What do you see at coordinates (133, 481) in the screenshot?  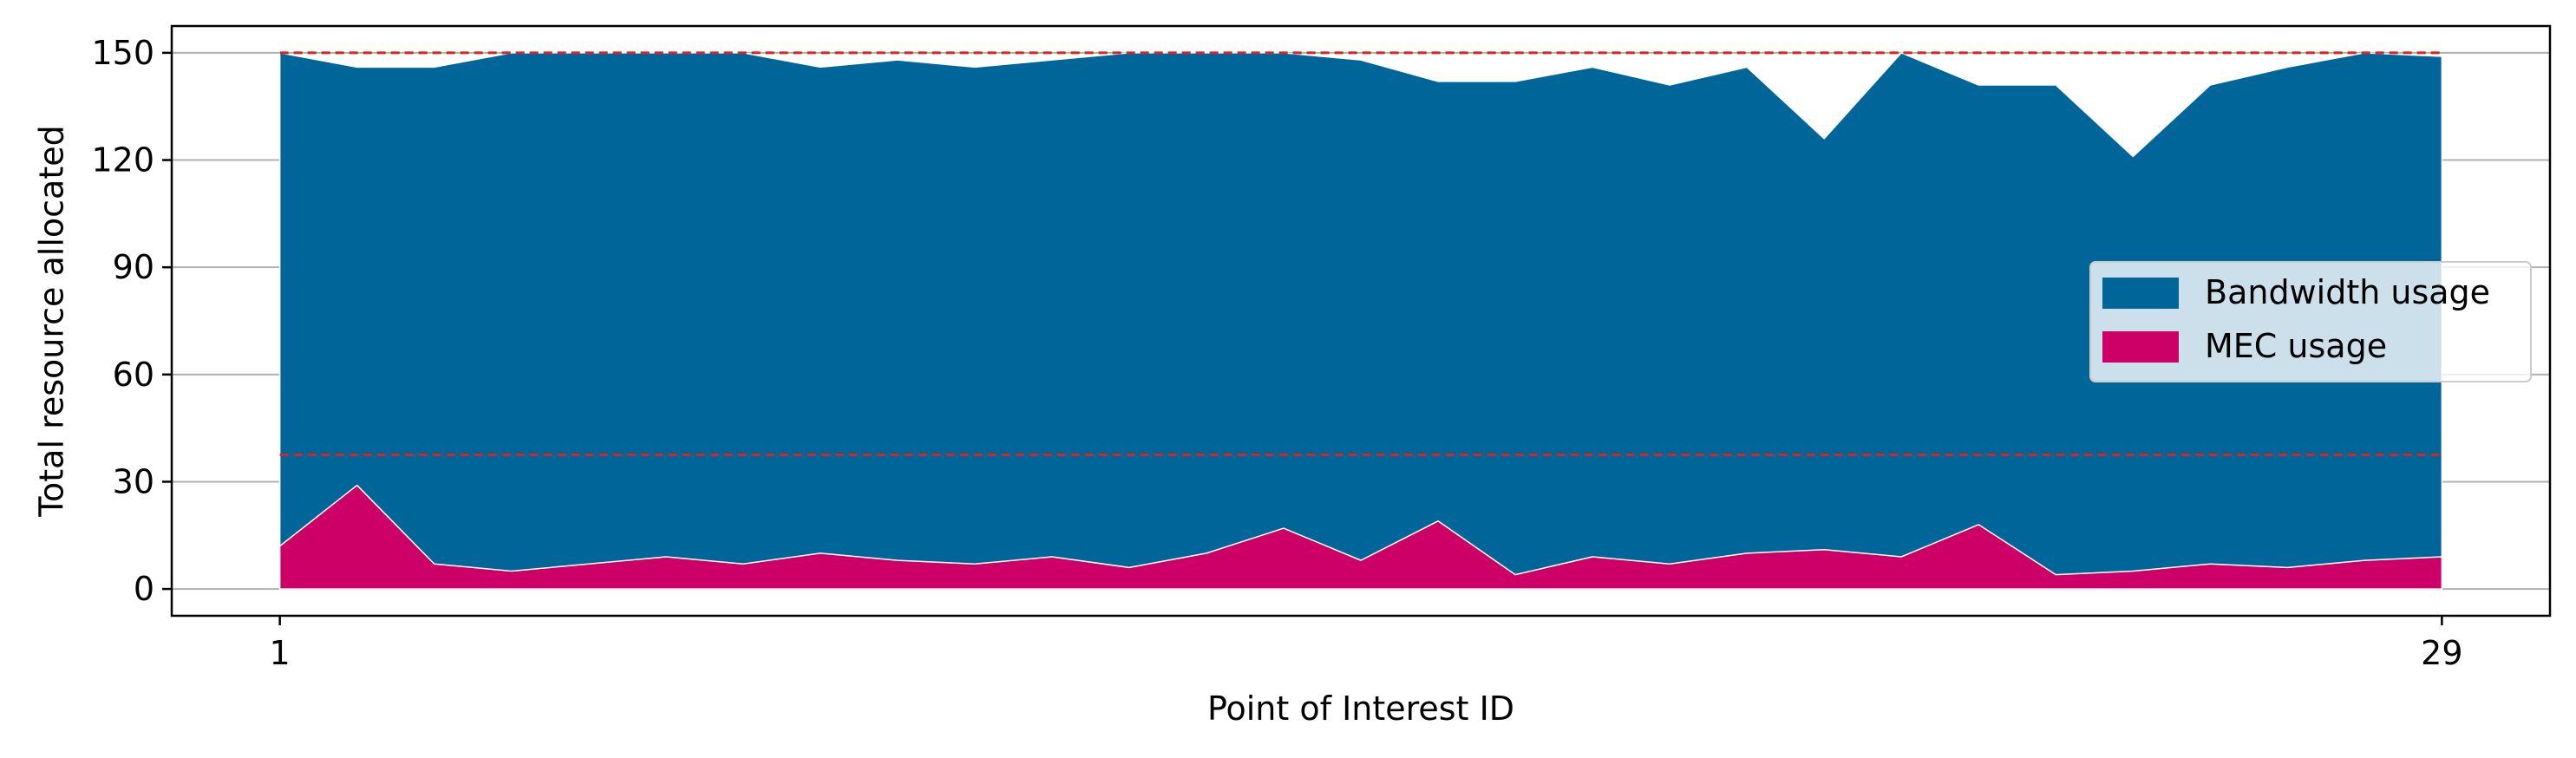 I see `y-tick-label-30: 30` at bounding box center [133, 481].